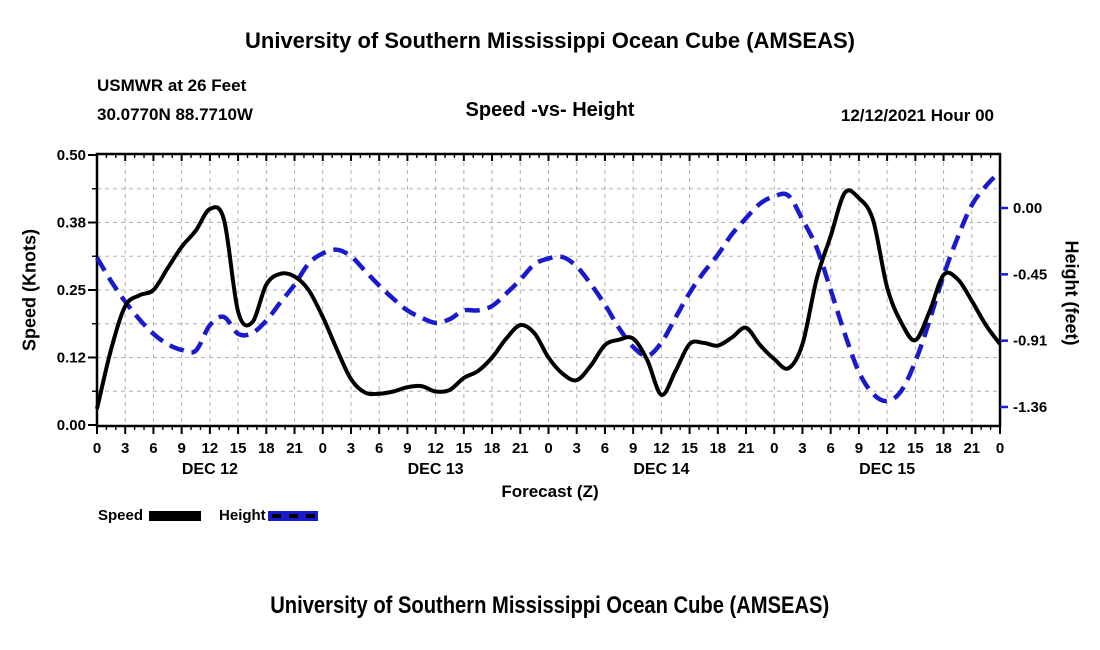 Image resolution: width=1100 pixels, height=650 pixels. What do you see at coordinates (1030, 341) in the screenshot?
I see `right-tick-label: -0.91` at bounding box center [1030, 341].